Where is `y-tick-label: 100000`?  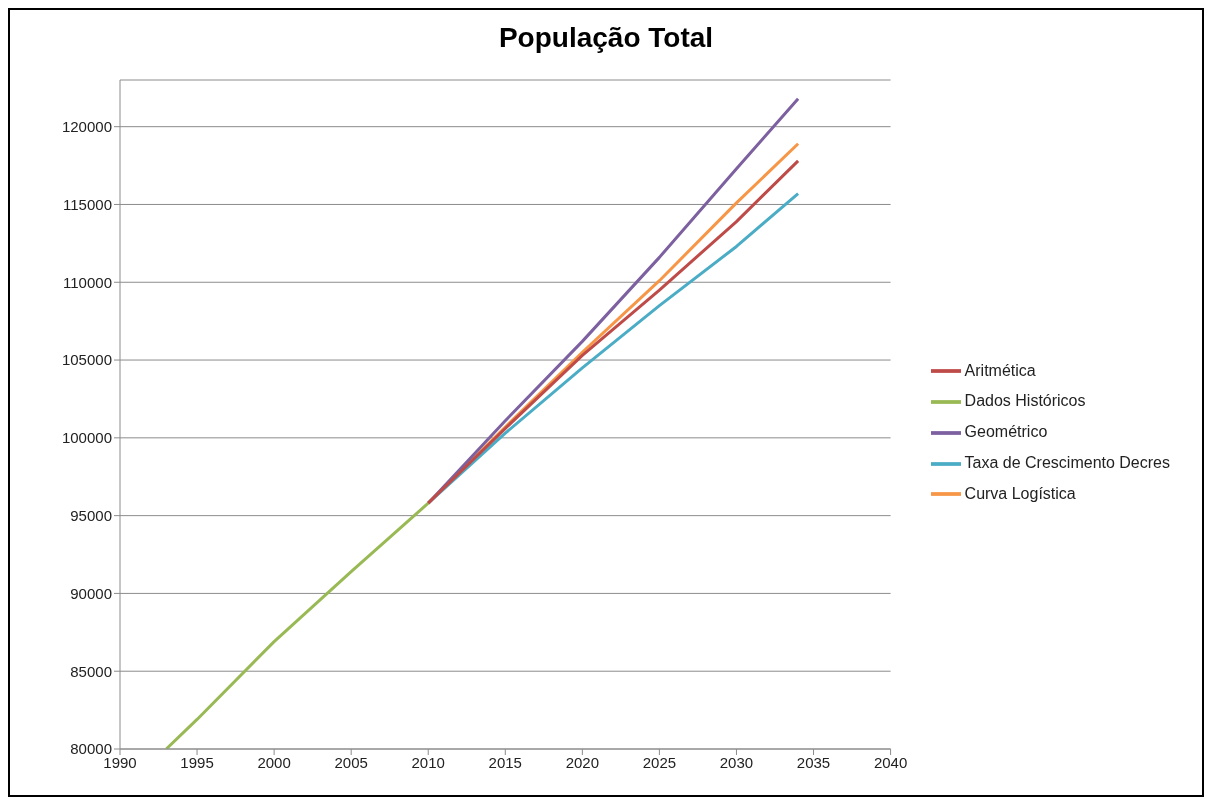
y-tick-label: 100000 is located at coordinates (86, 438).